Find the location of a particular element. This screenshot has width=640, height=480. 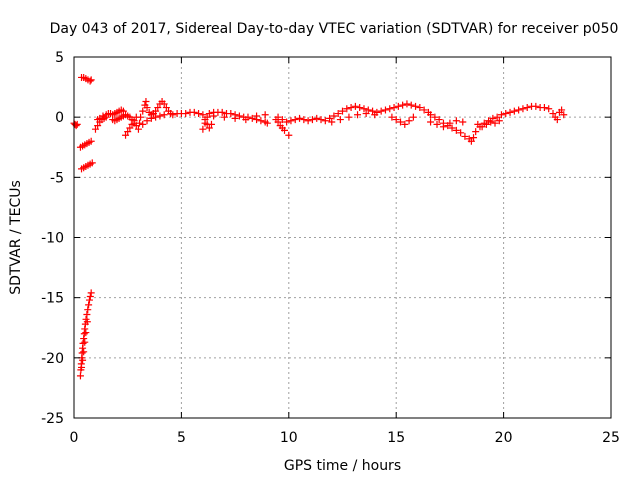

x-tick-label: 0 is located at coordinates (74, 438).